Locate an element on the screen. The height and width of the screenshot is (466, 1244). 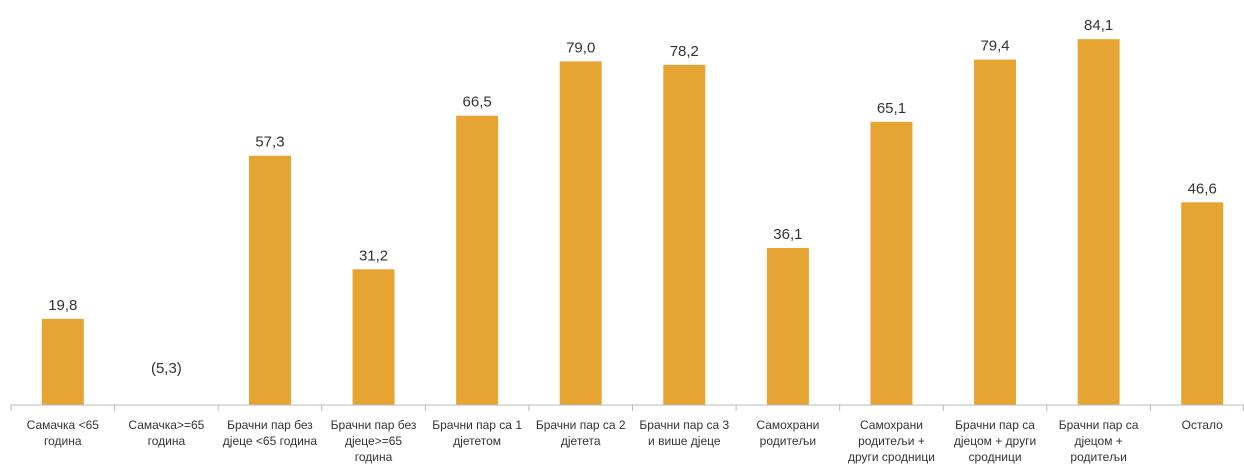
category-label-8: родитељи is located at coordinates (788, 441).